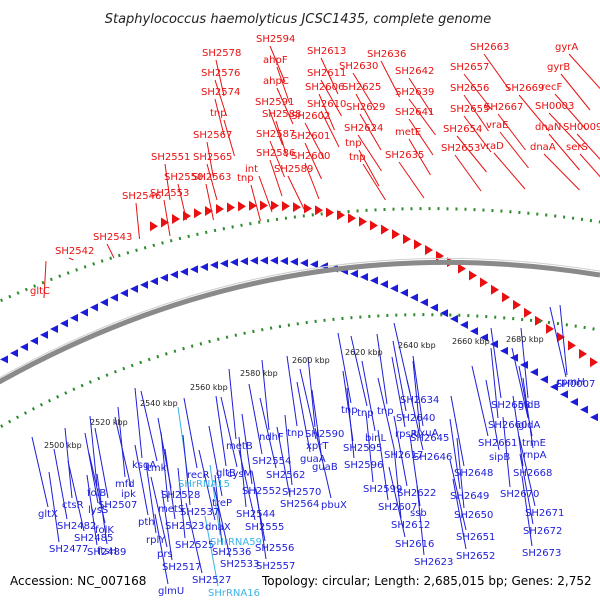 The image size is (600, 600). Describe the element at coordinates (510, 405) in the screenshot. I see `reverse-gene-label: SH2658` at that location.